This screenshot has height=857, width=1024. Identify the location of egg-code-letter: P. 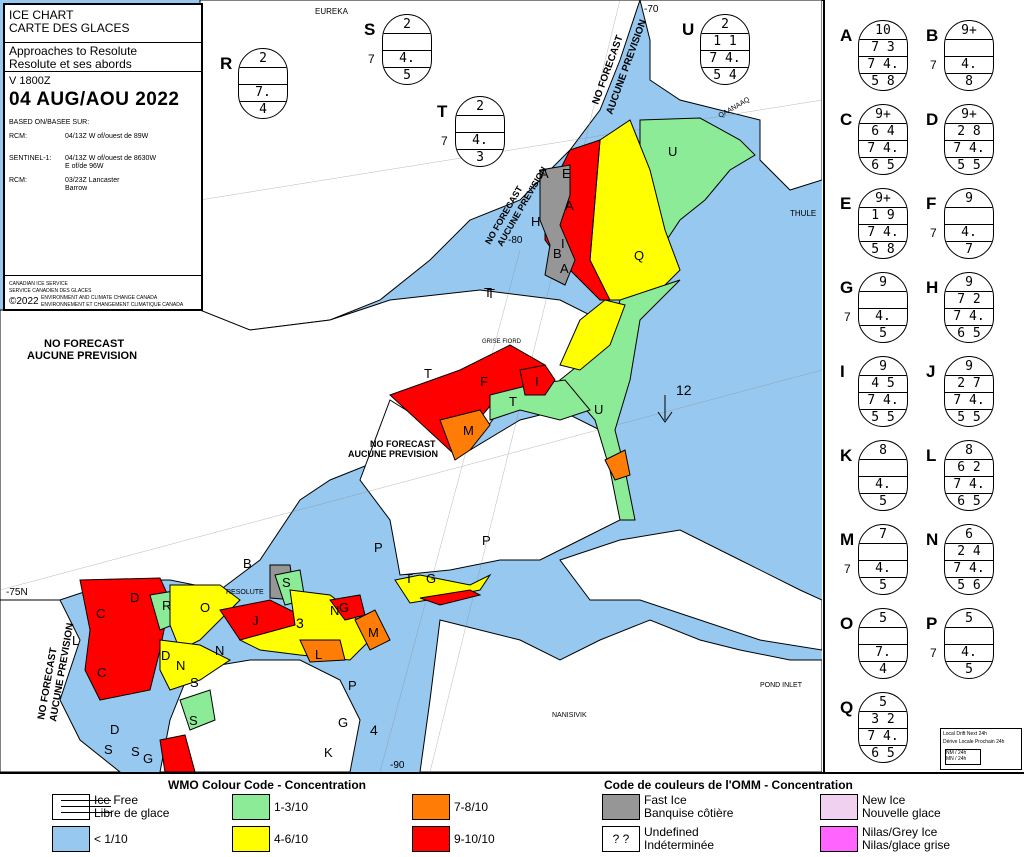
(932, 623).